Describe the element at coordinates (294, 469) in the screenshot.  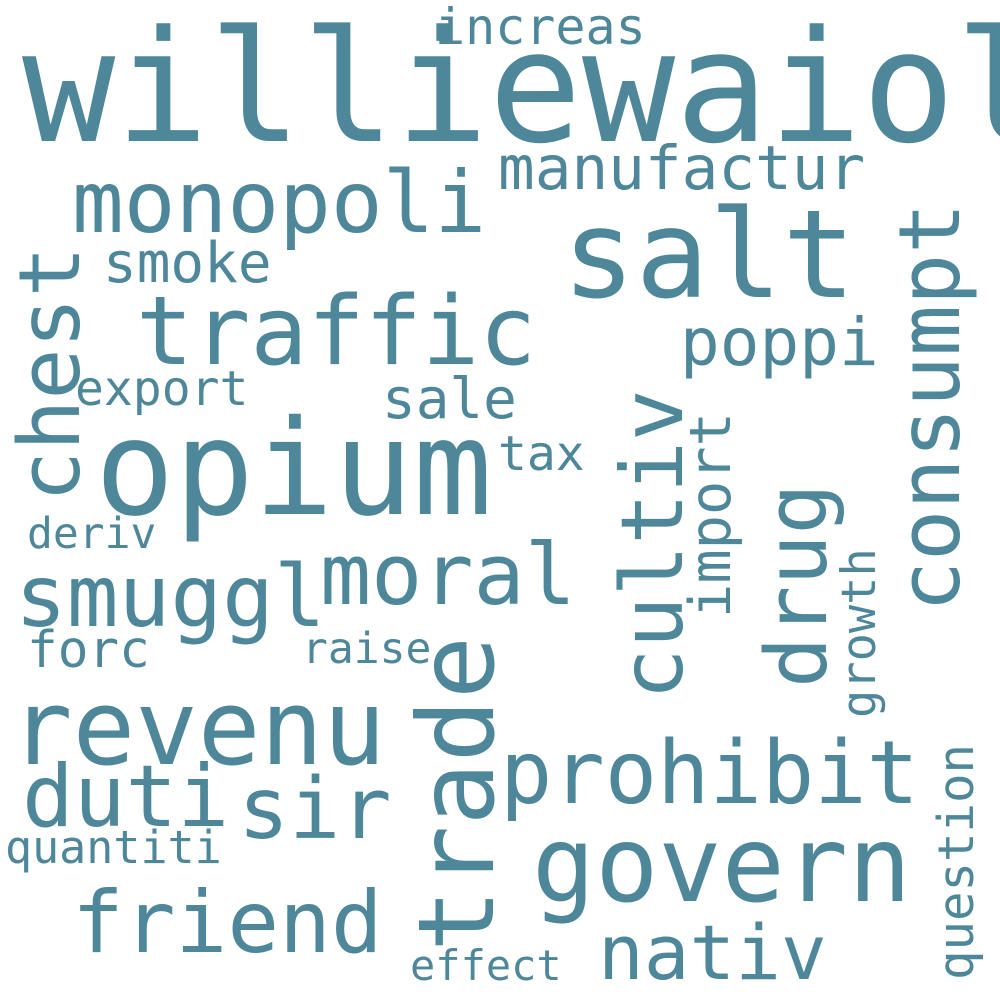
I see `word-opium: opium` at that location.